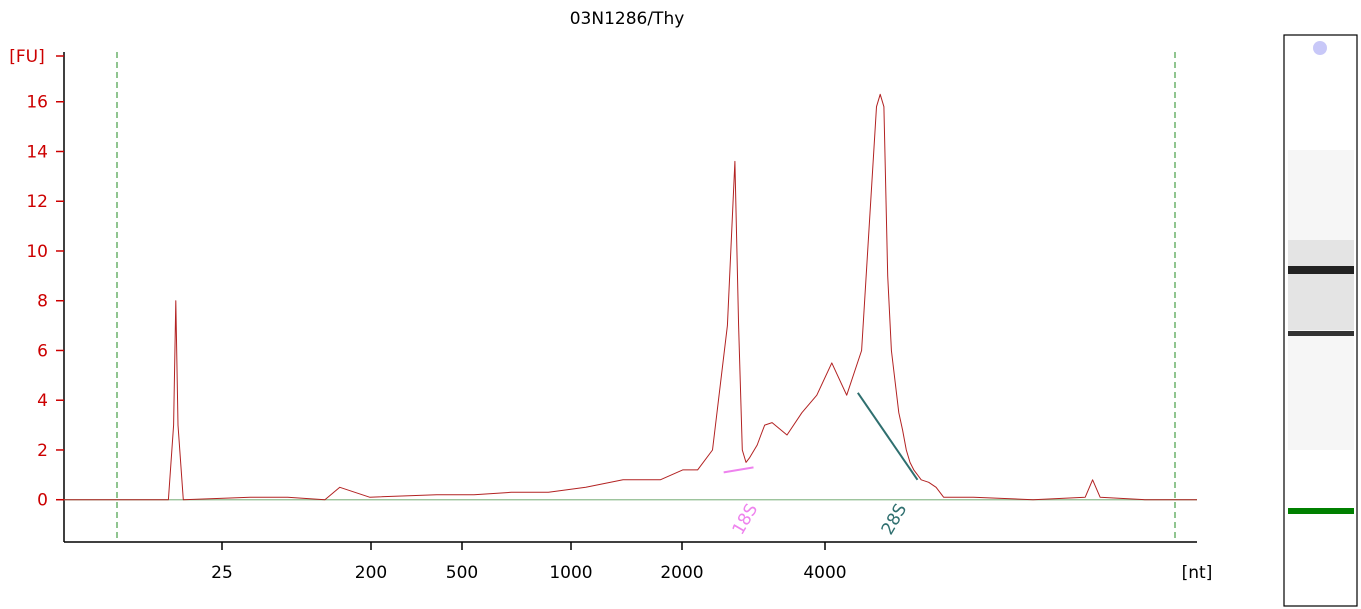 This screenshot has width=1361, height=609. I want to click on y-tick-label: 16, so click(37, 103).